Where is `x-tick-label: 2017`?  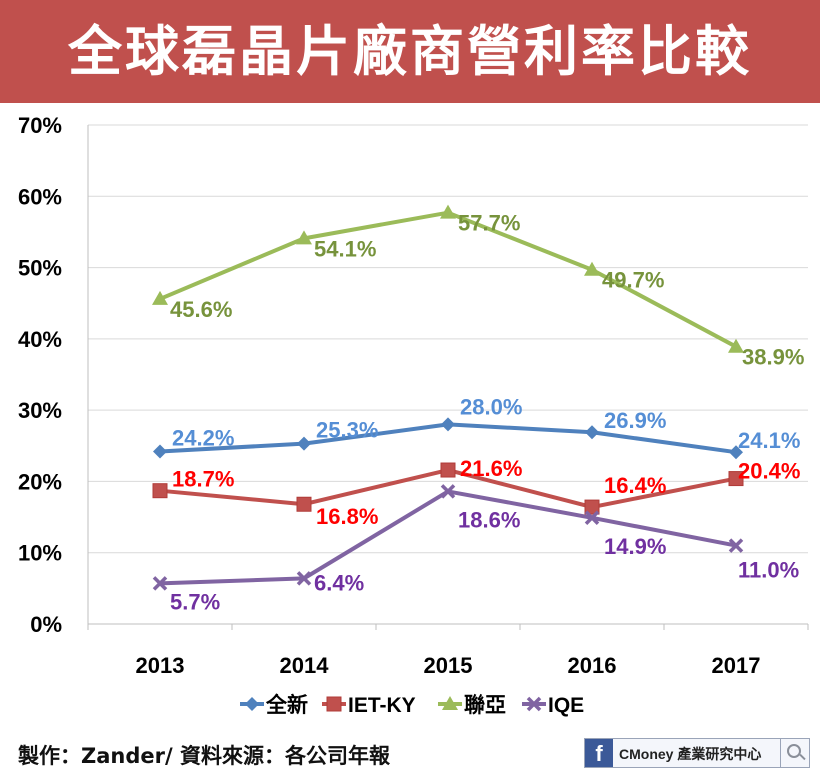
x-tick-label: 2017 is located at coordinates (736, 665).